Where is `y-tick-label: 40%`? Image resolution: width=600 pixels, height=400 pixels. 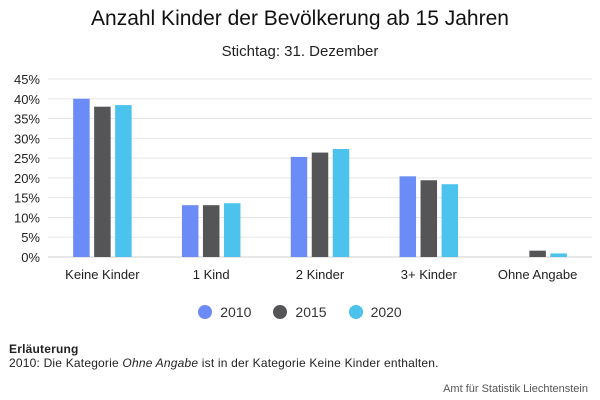
y-tick-label: 40% is located at coordinates (27, 99).